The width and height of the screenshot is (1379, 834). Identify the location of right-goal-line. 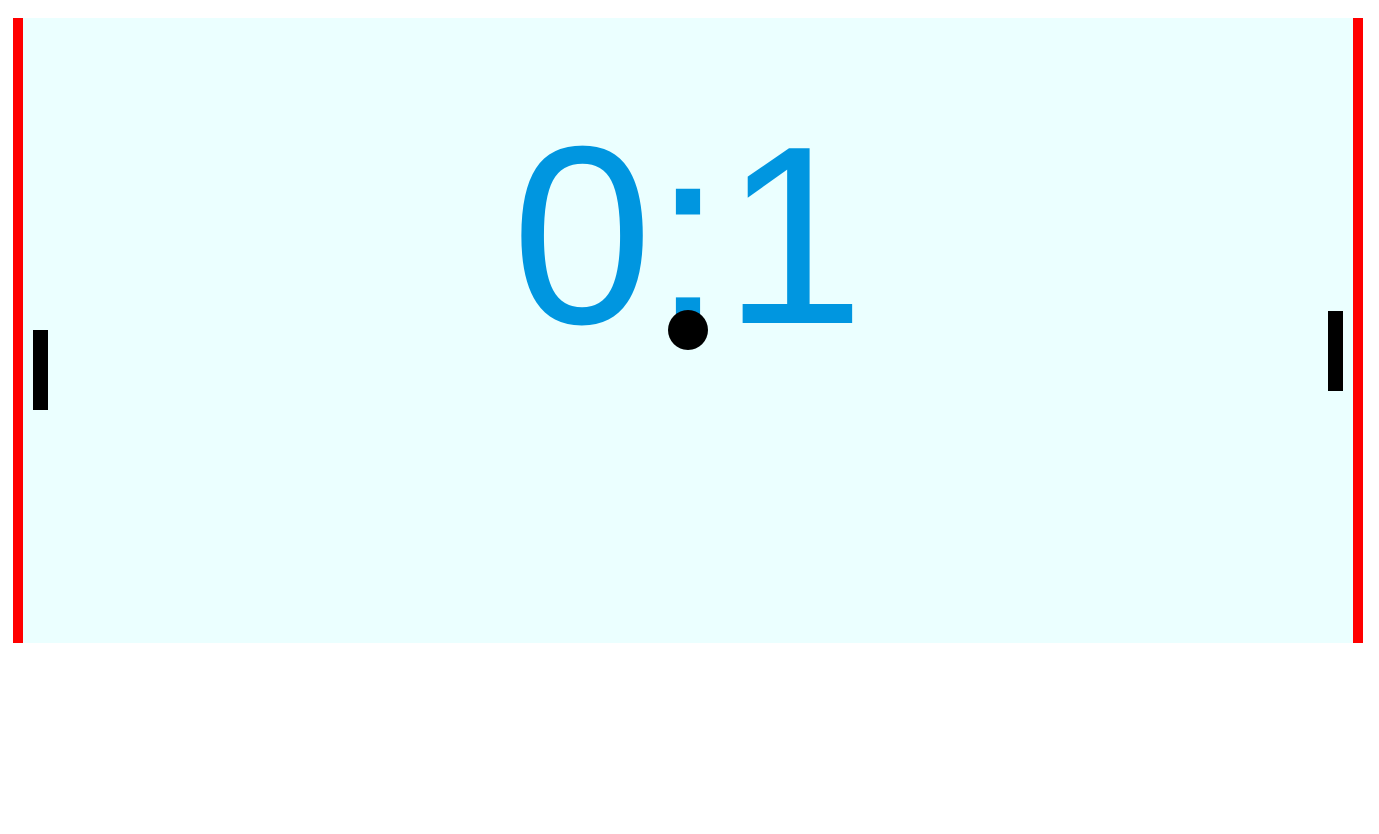
(1358, 330).